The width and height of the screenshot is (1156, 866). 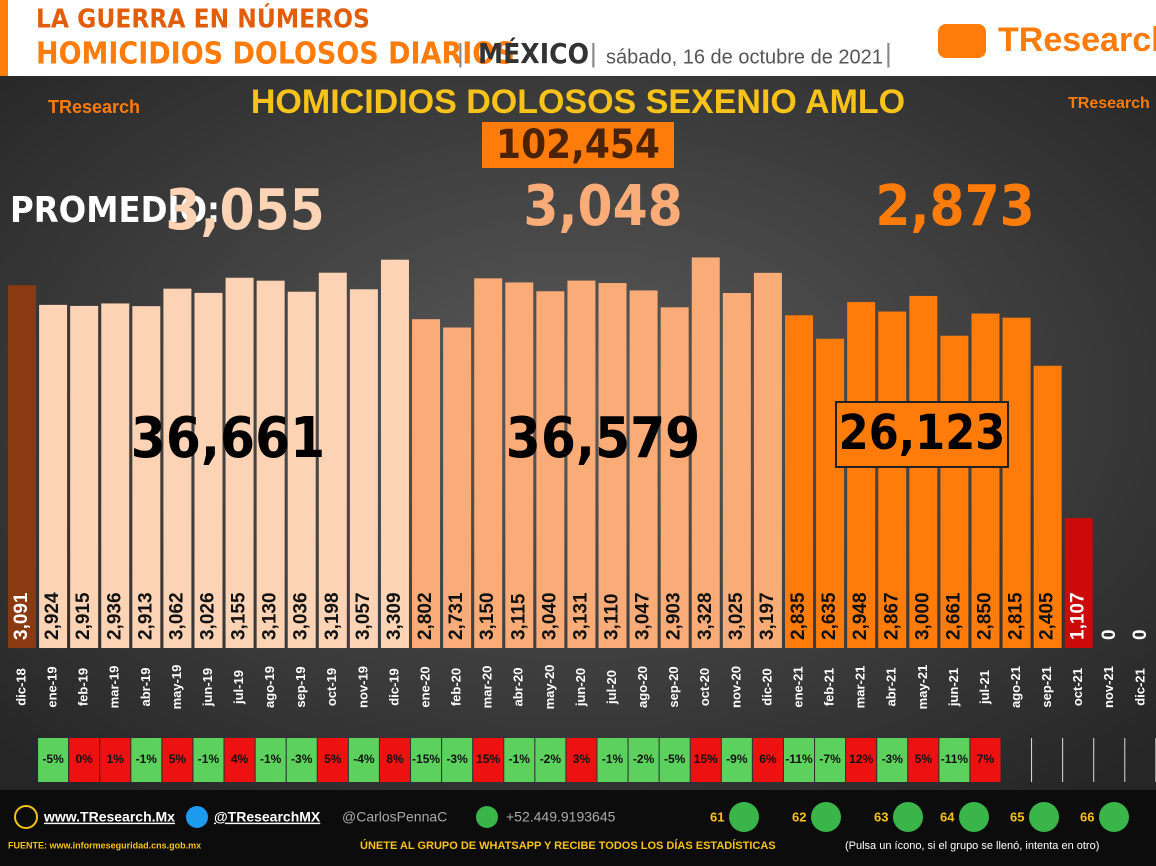 What do you see at coordinates (518, 616) in the screenshot?
I see `value-label: 3,115` at bounding box center [518, 616].